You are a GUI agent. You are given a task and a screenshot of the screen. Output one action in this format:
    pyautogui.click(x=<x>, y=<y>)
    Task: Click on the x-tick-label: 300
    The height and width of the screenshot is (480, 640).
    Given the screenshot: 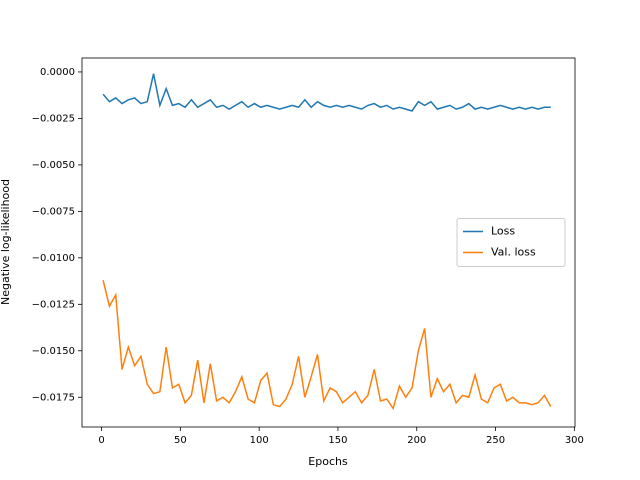 What is the action you would take?
    pyautogui.click(x=574, y=440)
    